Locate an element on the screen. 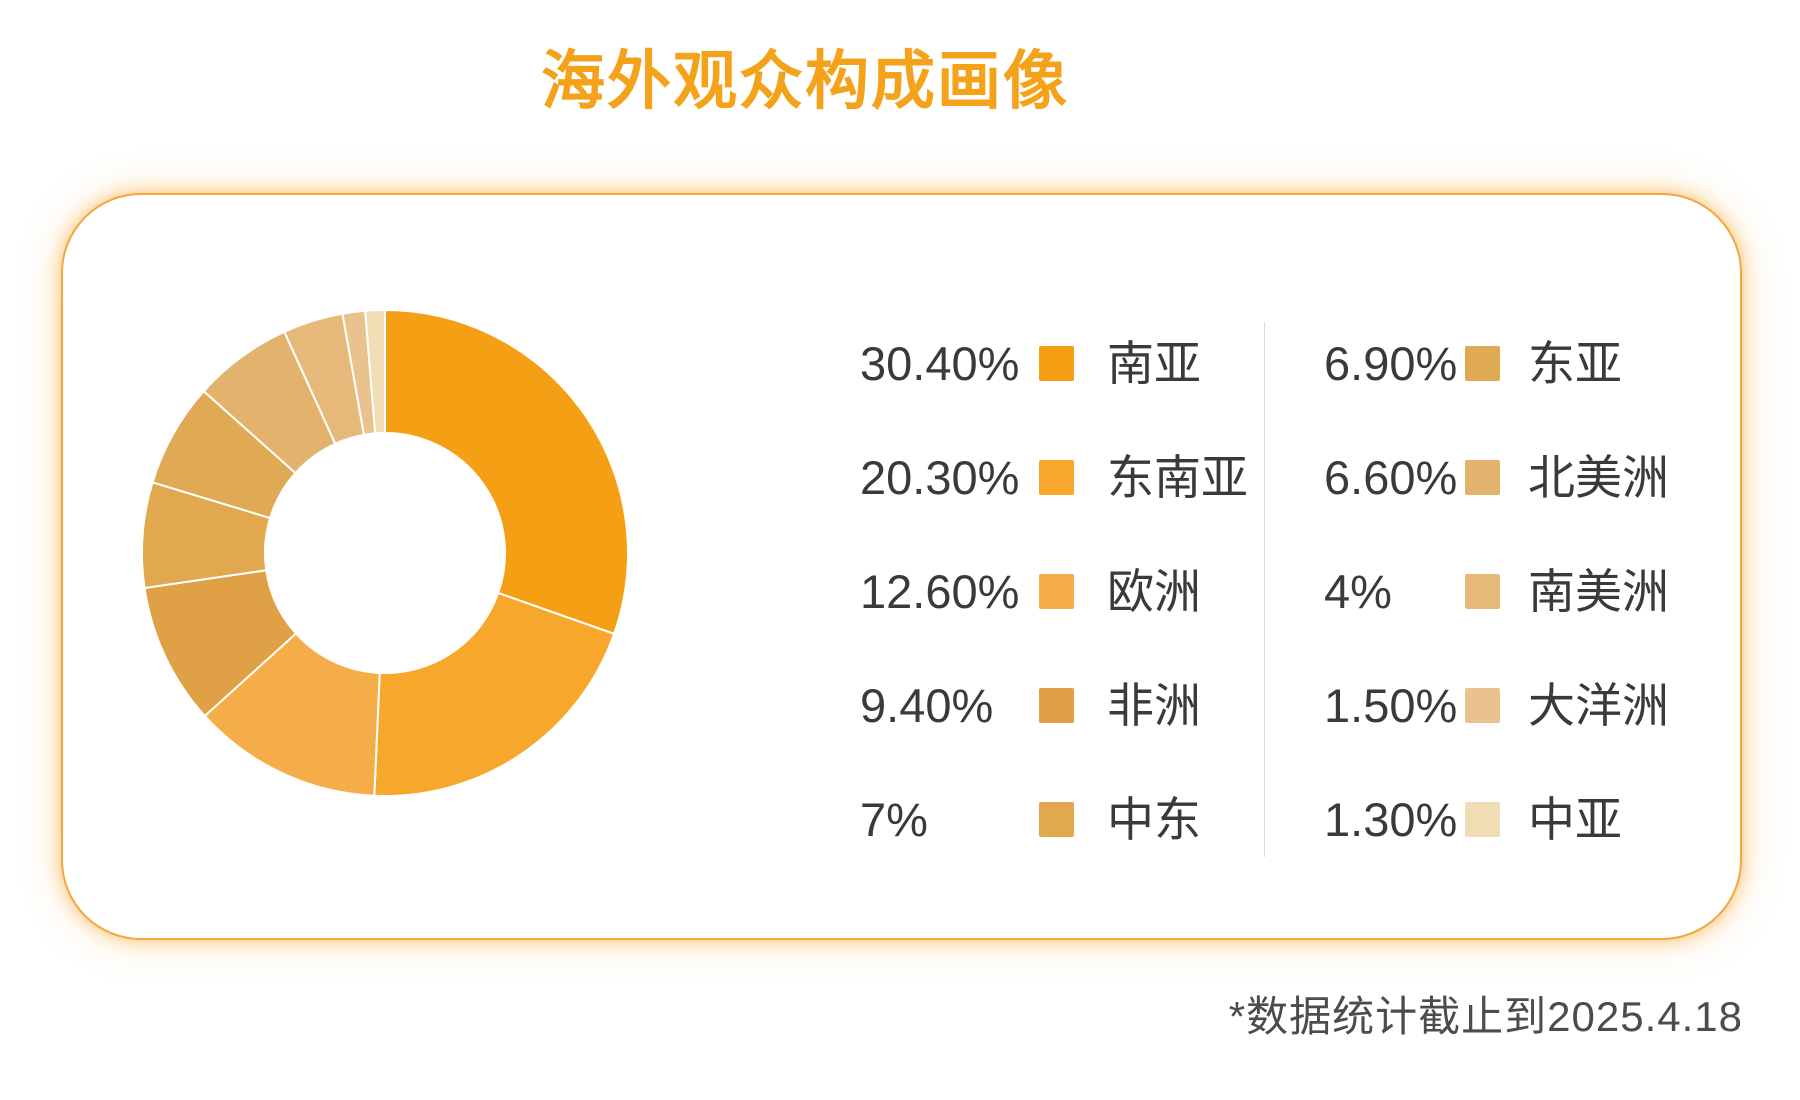  legend-percent: 12.60% is located at coordinates (940, 591).